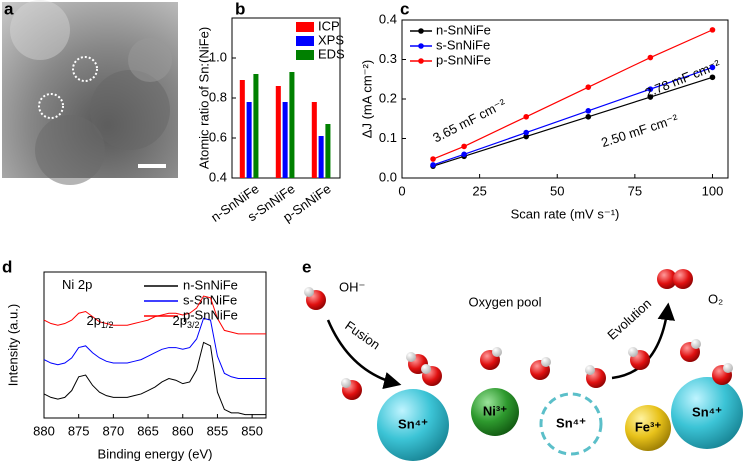 Image resolution: width=747 pixels, height=465 pixels. What do you see at coordinates (107, 325) in the screenshot?
I see `annotation-sub: 1/2` at bounding box center [107, 325].